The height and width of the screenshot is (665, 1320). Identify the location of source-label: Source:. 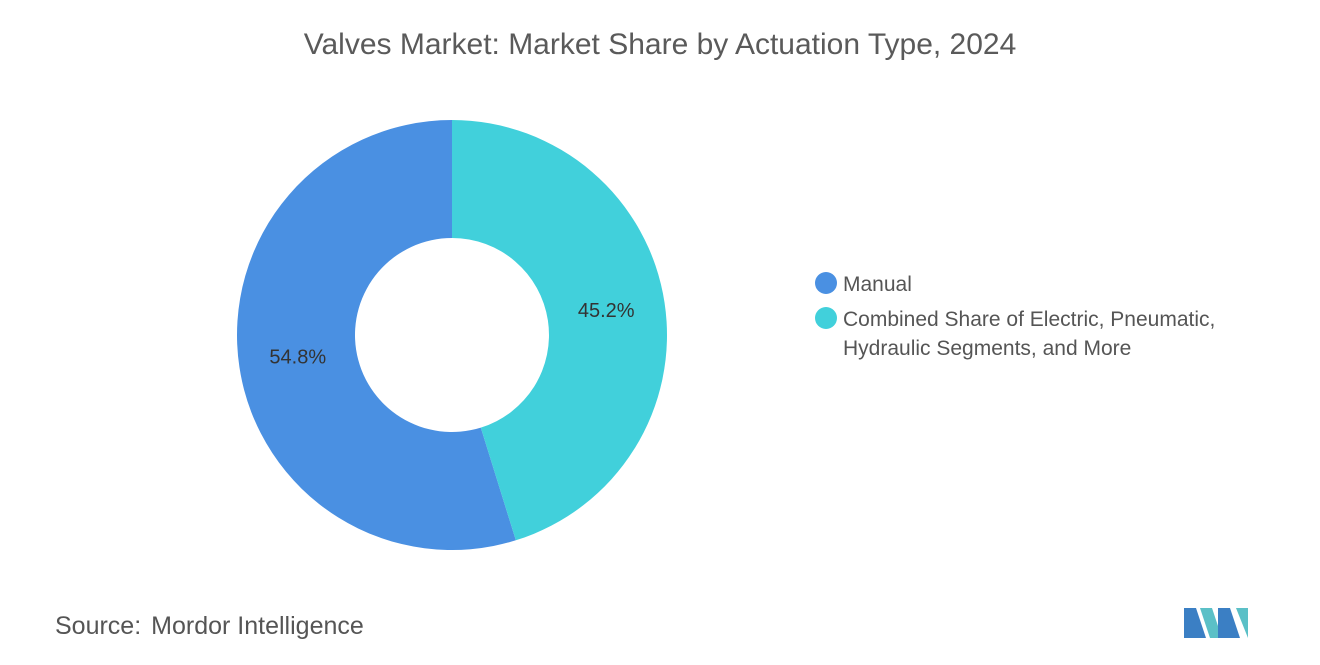
(98, 626).